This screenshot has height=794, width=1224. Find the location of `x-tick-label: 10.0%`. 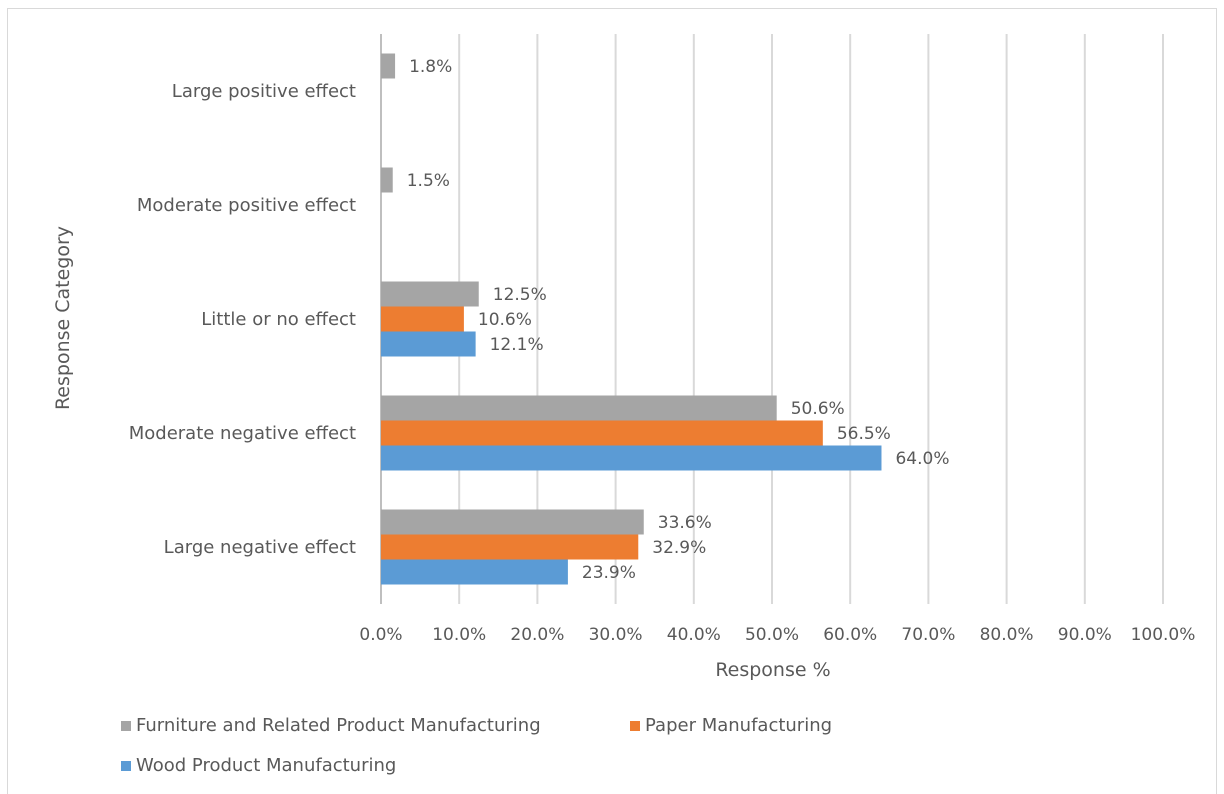

x-tick-label: 10.0% is located at coordinates (459, 635).